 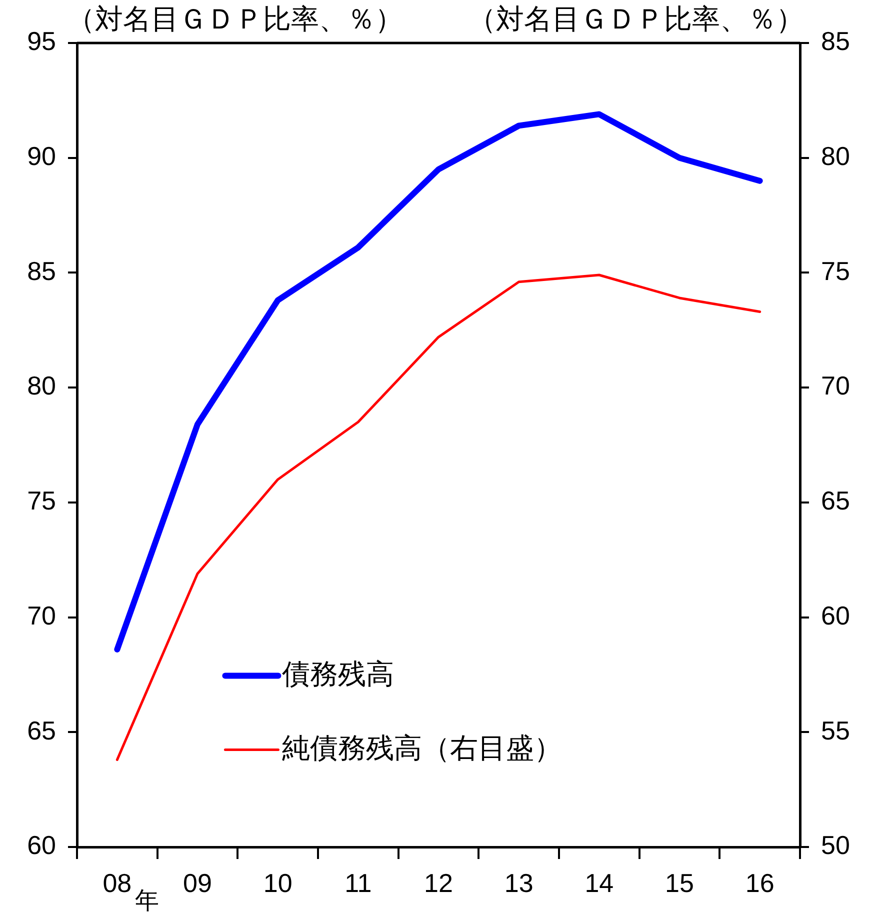 What do you see at coordinates (197, 883) in the screenshot?
I see `x-tick-label: 09` at bounding box center [197, 883].